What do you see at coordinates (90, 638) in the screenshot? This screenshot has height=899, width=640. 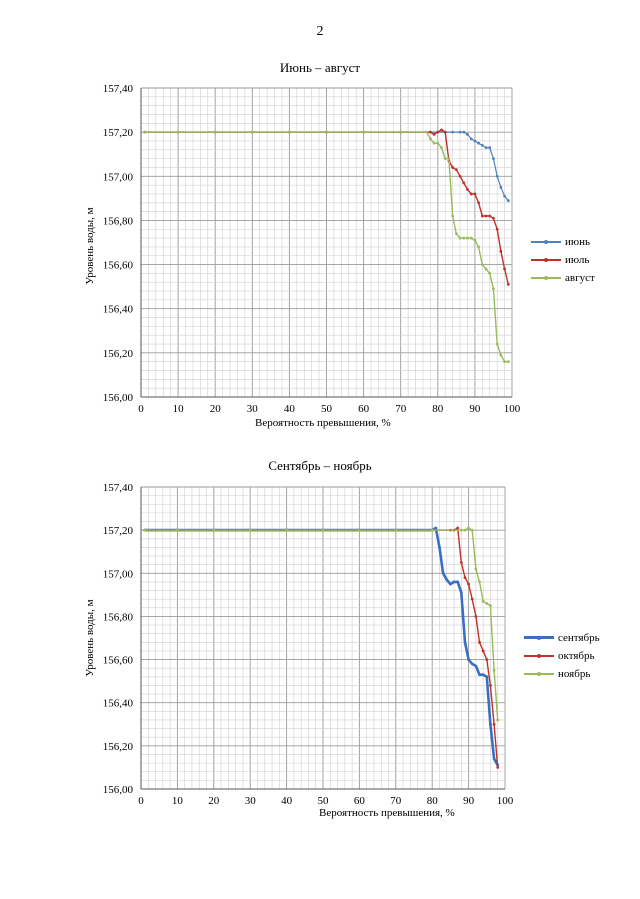 I see `y-axis-title: Уровень воды, м` at bounding box center [90, 638].